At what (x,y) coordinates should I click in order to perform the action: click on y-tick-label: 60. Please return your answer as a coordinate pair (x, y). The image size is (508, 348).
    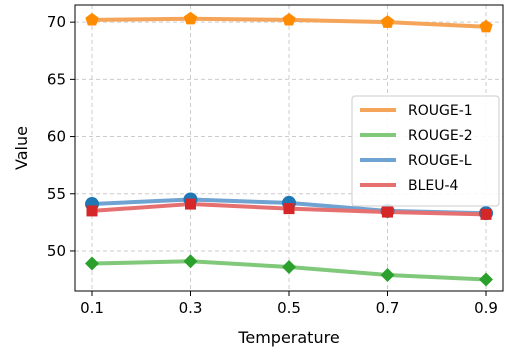
    Looking at the image, I should click on (56, 137).